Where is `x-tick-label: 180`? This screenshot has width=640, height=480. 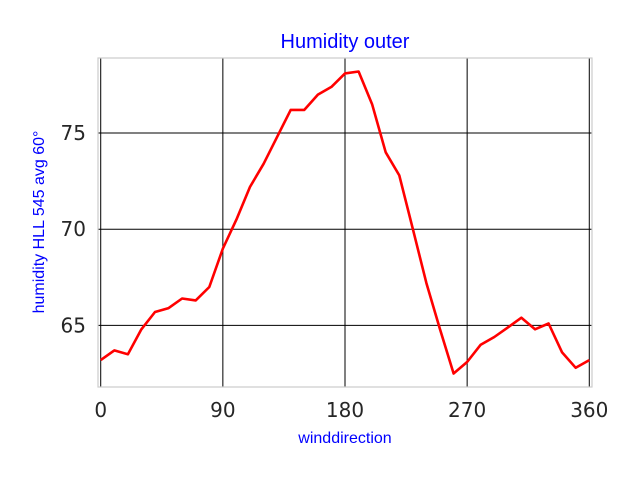
x-tick-label: 180 is located at coordinates (345, 410).